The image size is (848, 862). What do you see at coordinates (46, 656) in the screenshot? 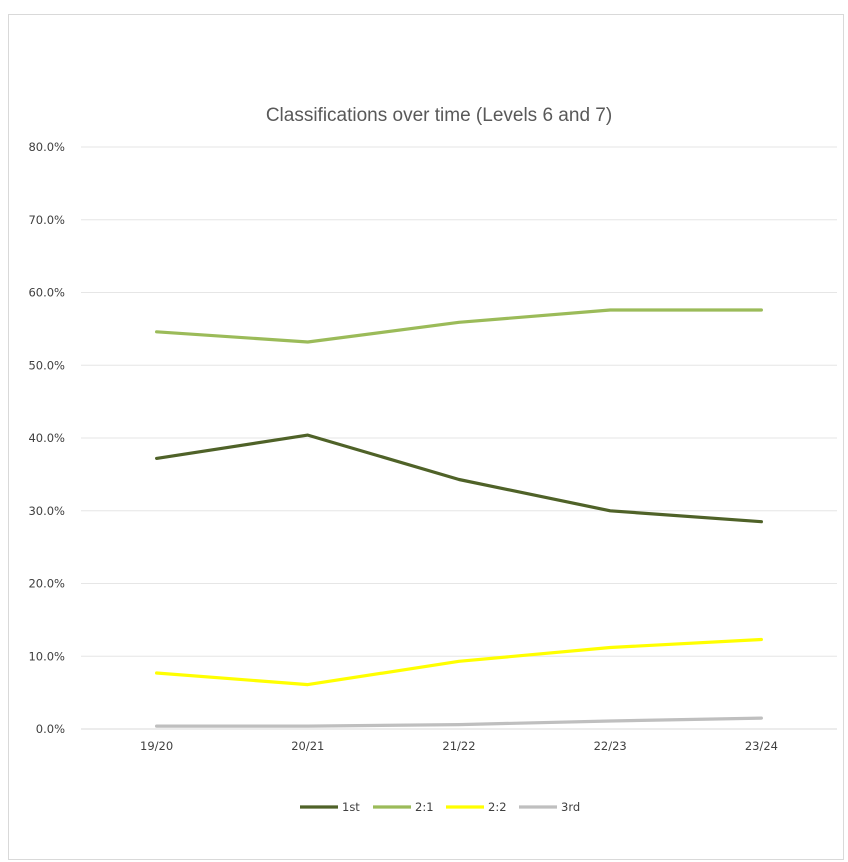
I see `y-tick-label: 10.0%` at bounding box center [46, 656].